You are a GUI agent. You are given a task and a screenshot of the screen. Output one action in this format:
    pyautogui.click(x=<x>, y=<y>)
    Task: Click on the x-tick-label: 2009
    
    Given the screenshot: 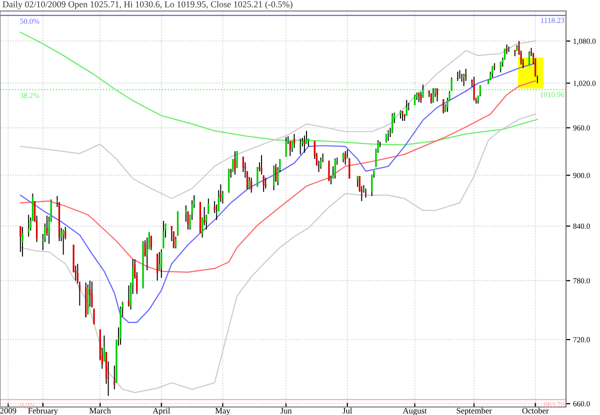 What is the action you would take?
    pyautogui.click(x=8, y=411)
    